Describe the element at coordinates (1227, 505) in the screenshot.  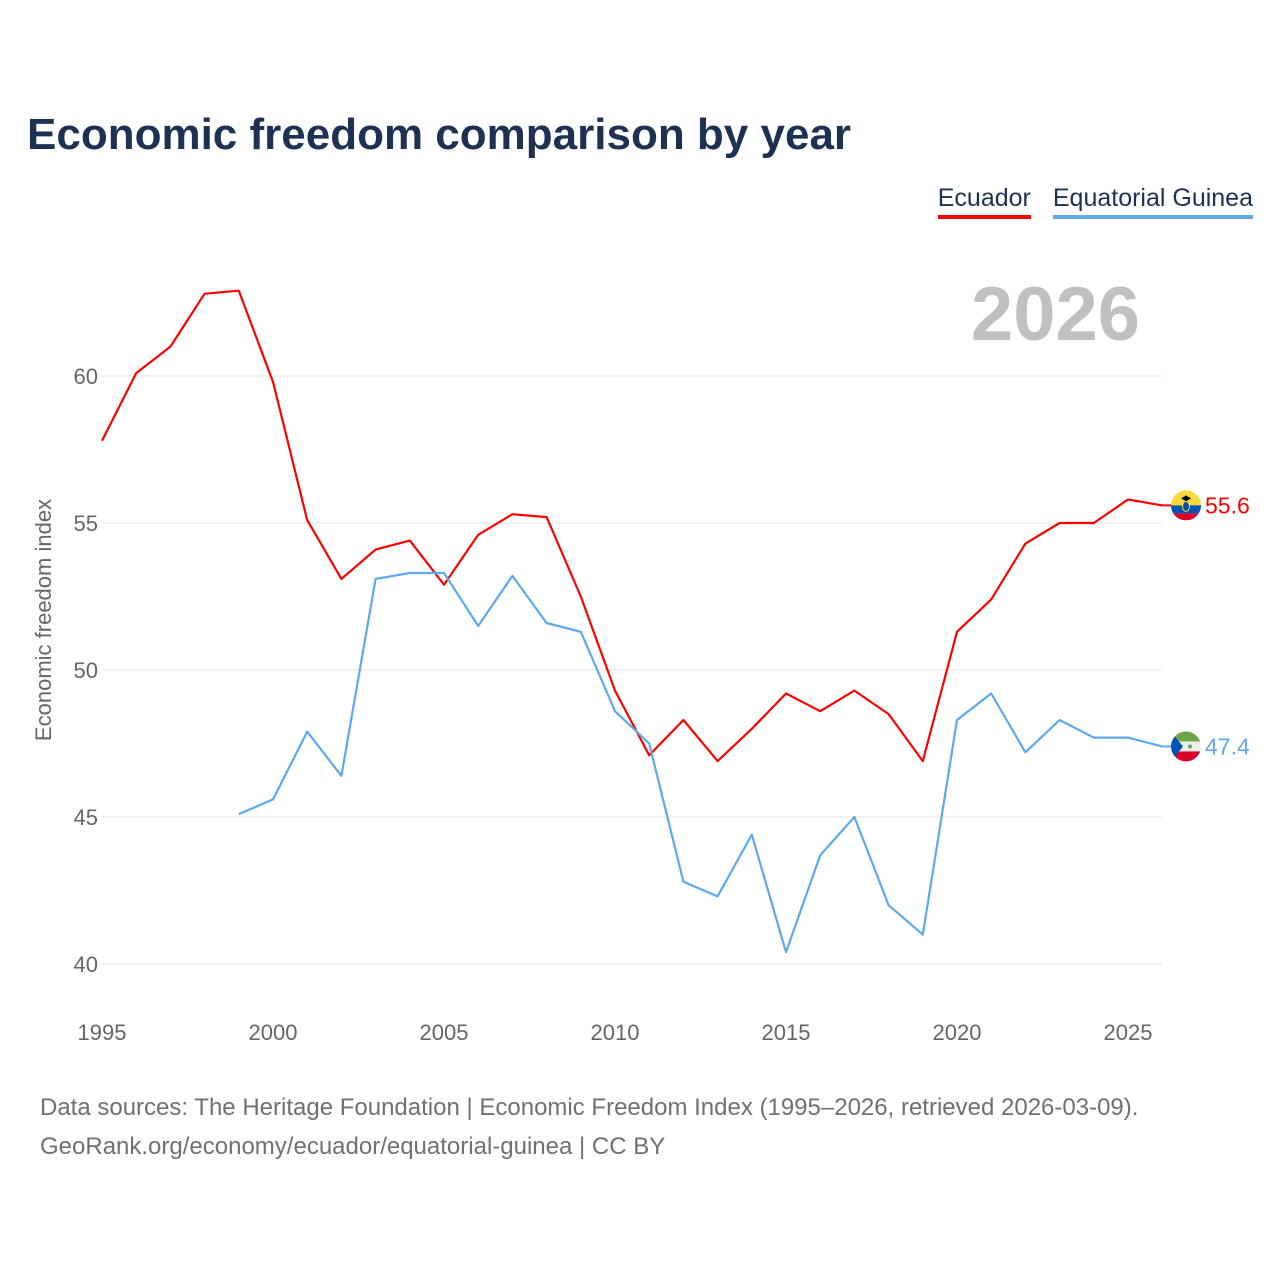
I see `end-value-label: 55.6` at that location.